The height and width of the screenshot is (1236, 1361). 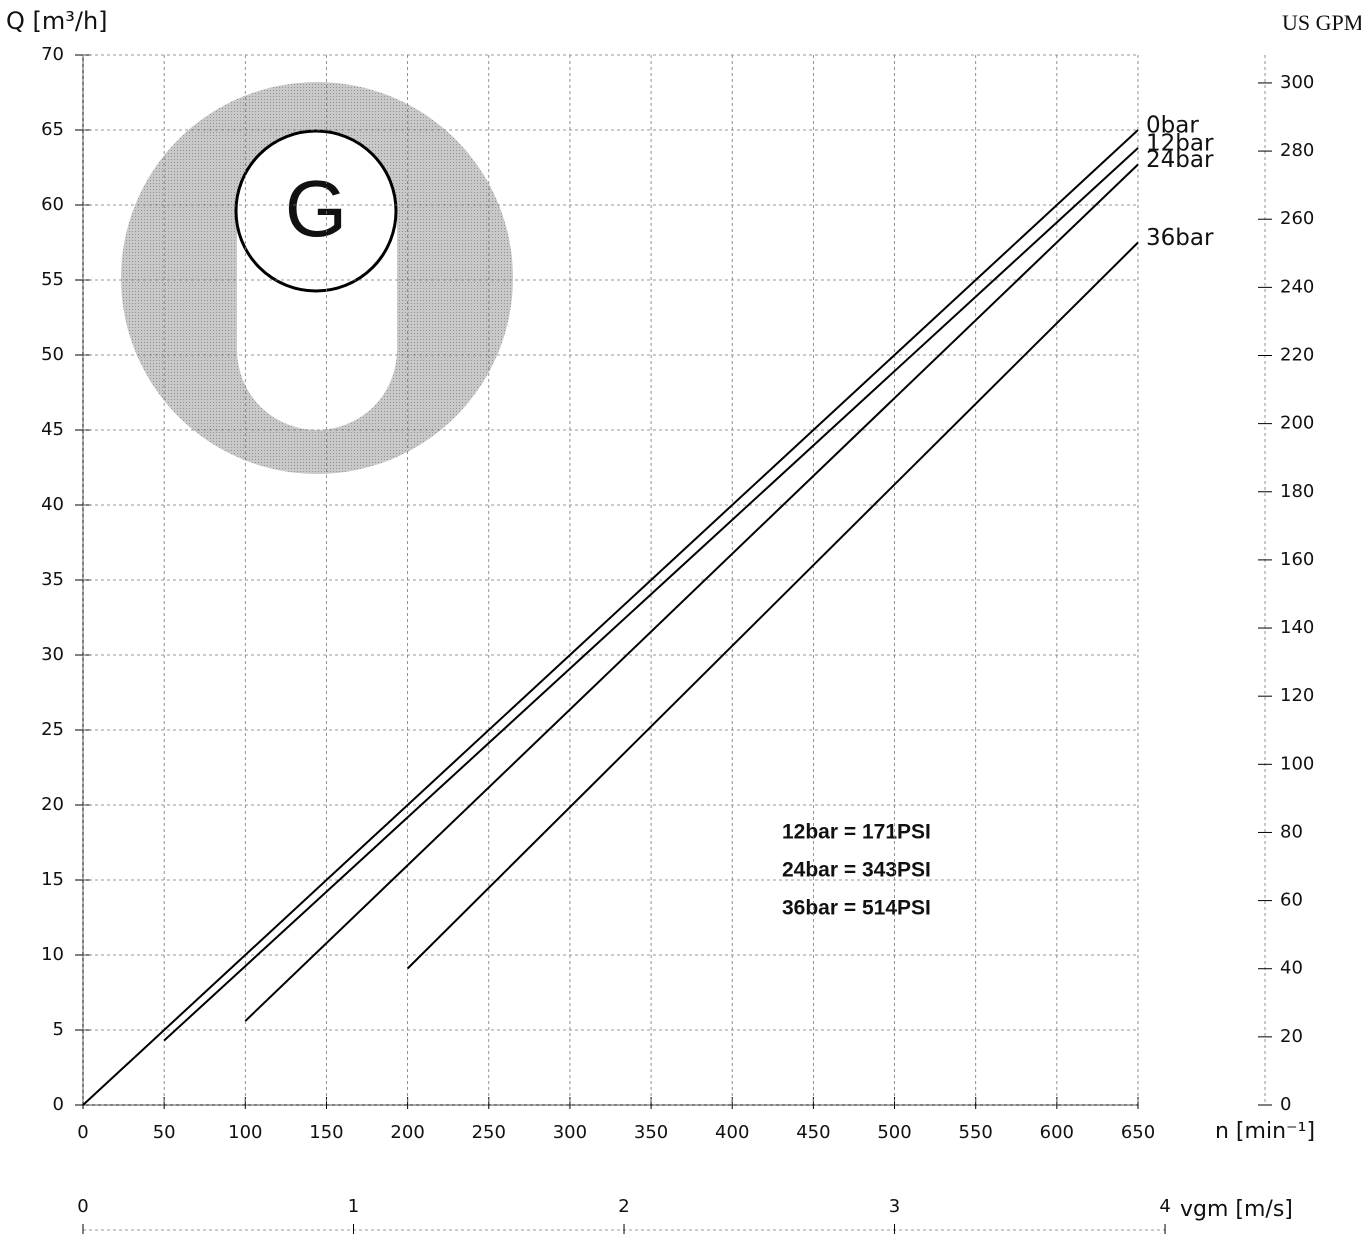 I want to click on y2-axis-label: US GPM, so click(x=1321, y=22).